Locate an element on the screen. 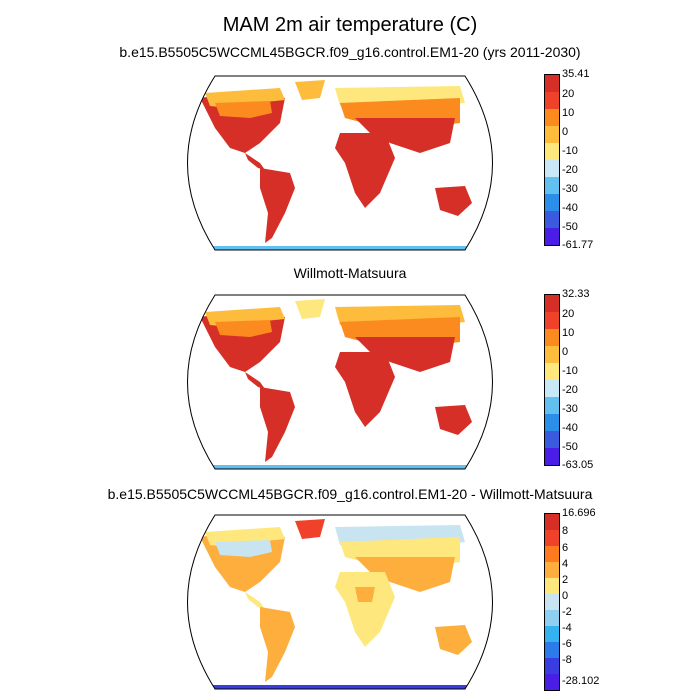 The image size is (700, 700). panel-3-cbar-label: 16.696 is located at coordinates (579, 513).